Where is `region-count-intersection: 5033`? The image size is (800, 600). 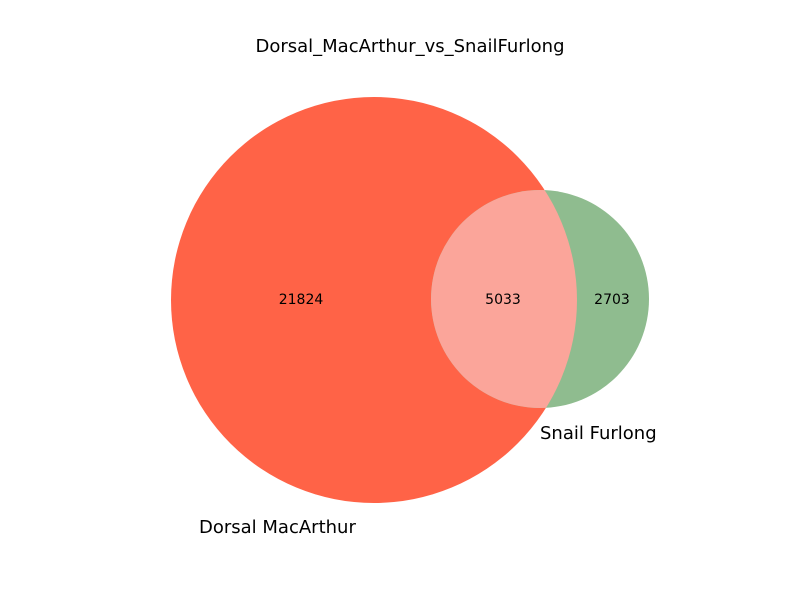 region-count-intersection: 5033 is located at coordinates (503, 300).